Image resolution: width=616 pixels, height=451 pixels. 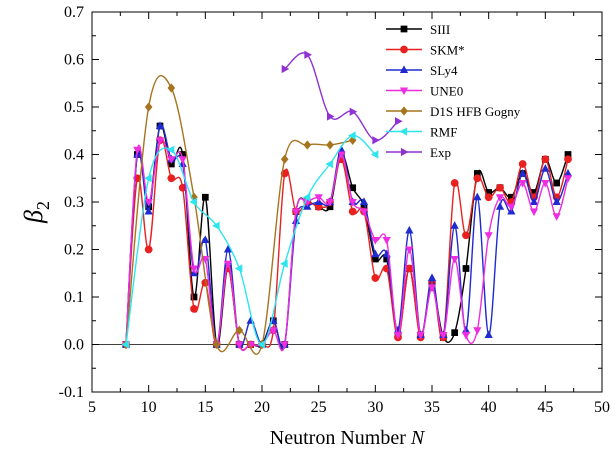 What do you see at coordinates (149, 407) in the screenshot?
I see `x-tick-label: 10` at bounding box center [149, 407].